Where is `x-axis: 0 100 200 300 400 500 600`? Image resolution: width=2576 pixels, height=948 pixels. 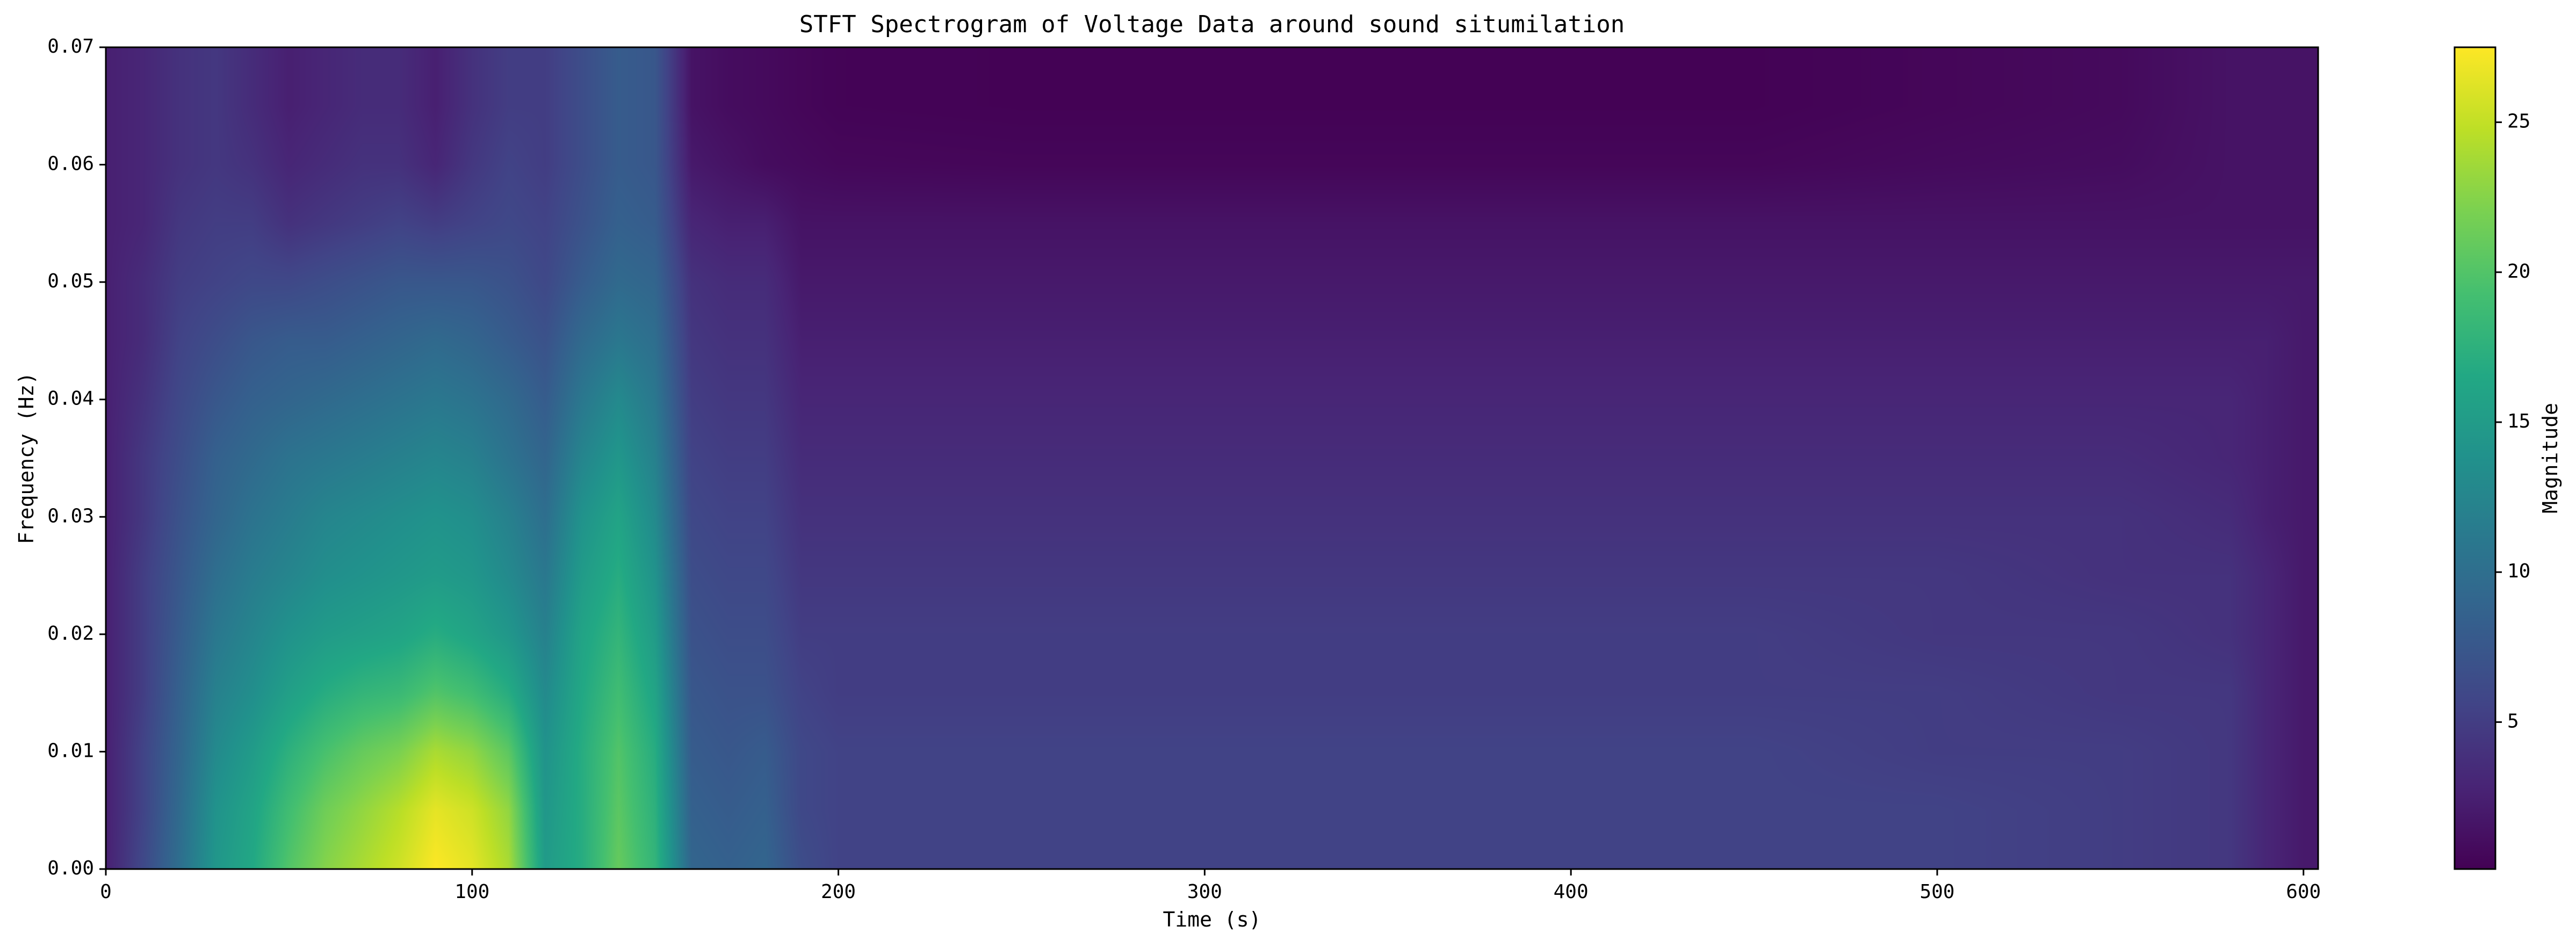
x-axis: 0 100 200 300 400 500 600 is located at coordinates (1211, 886).